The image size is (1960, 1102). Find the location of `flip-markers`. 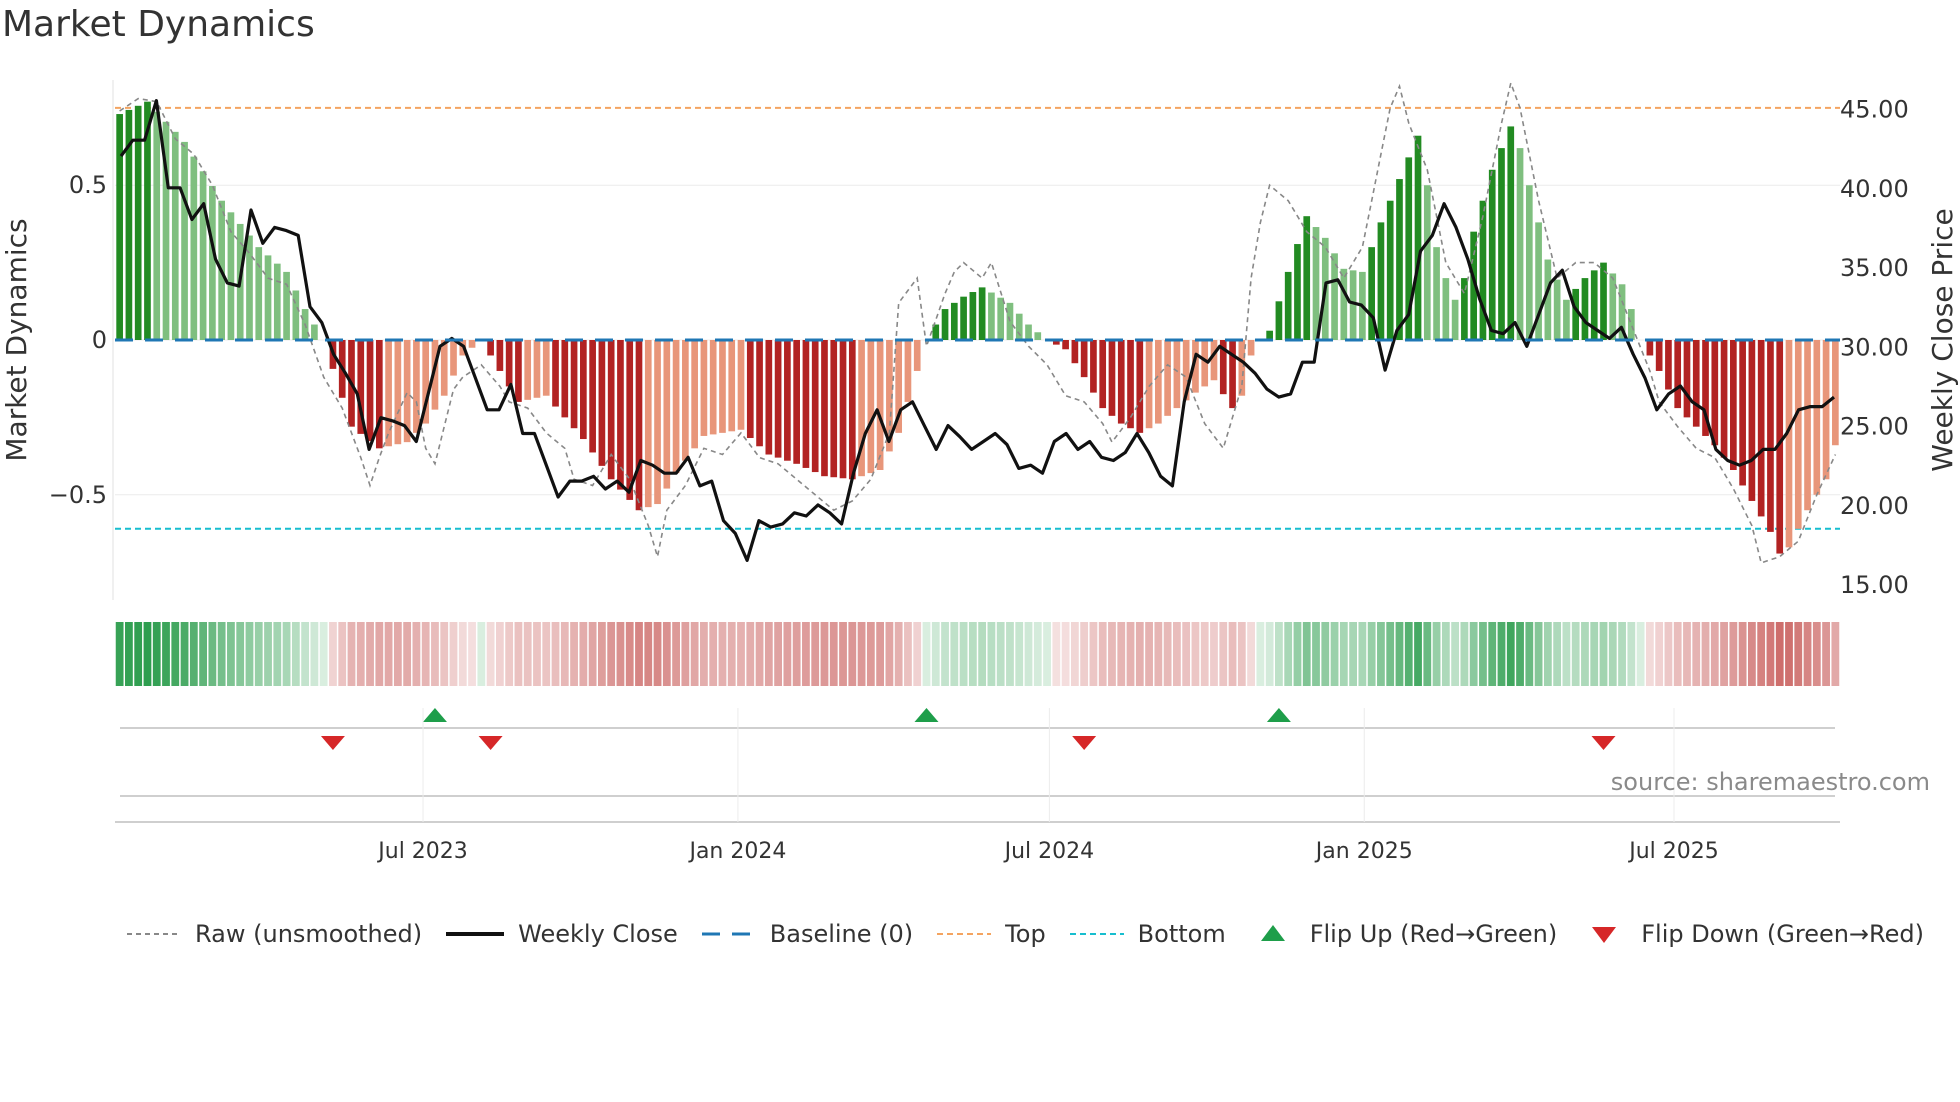

flip-markers is located at coordinates (977, 752).